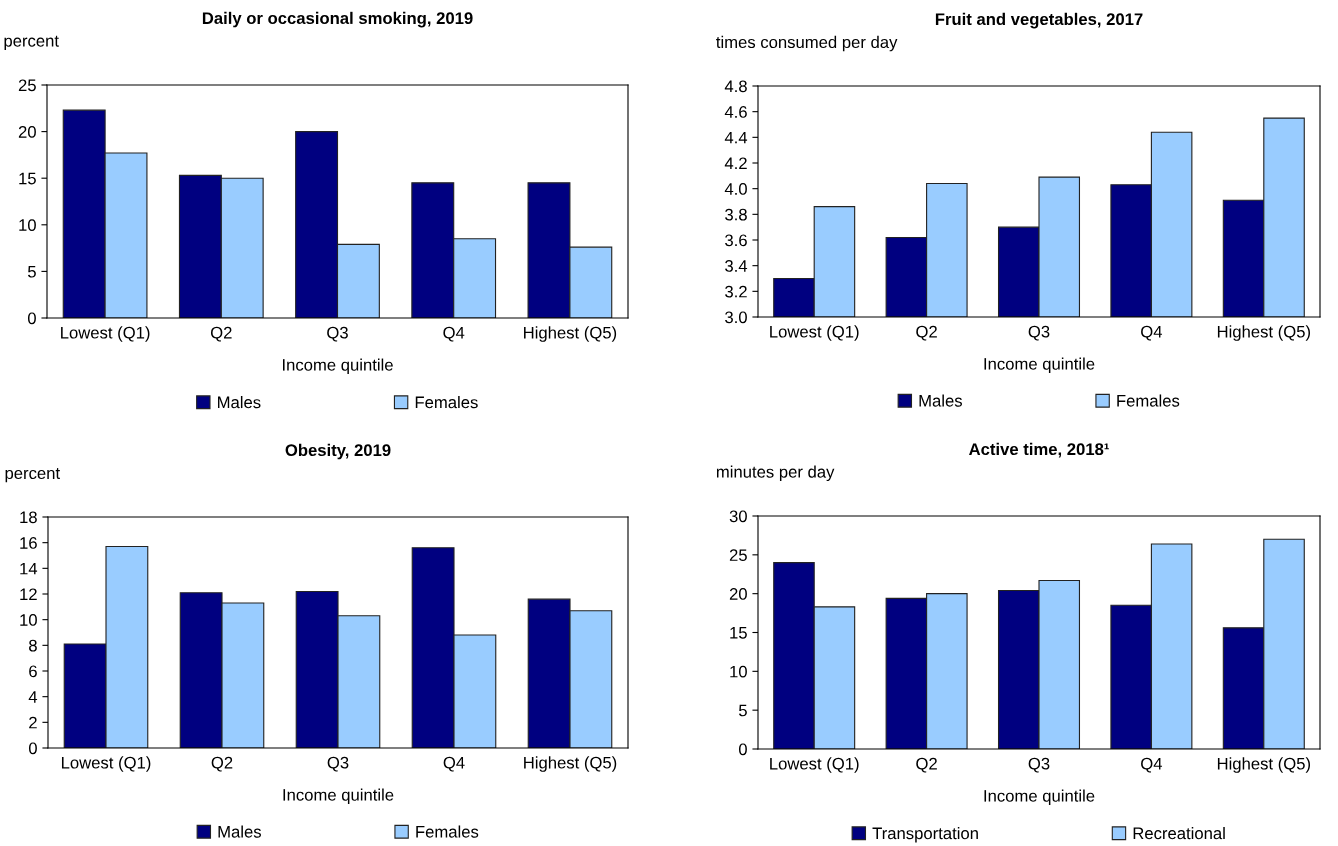  I want to click on y-tick-label: 14, so click(29, 568).